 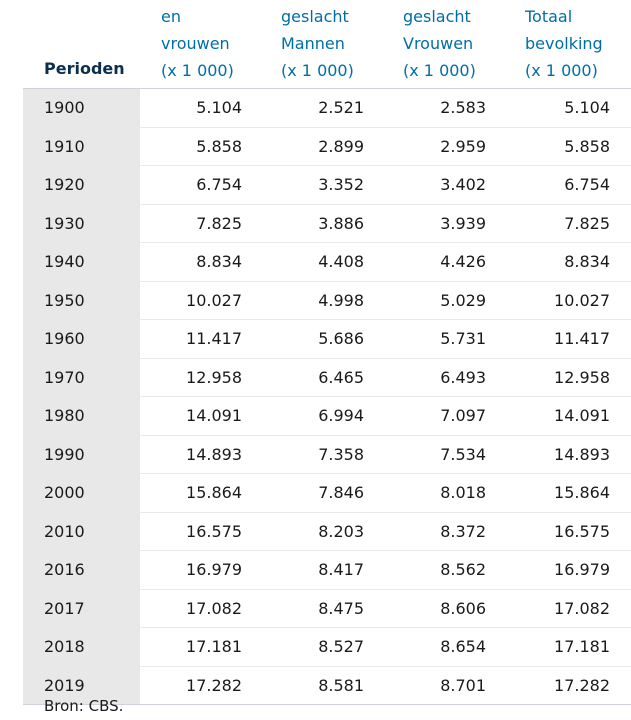 What do you see at coordinates (321, 608) in the screenshot?
I see `cell-mannen: 8.475` at bounding box center [321, 608].